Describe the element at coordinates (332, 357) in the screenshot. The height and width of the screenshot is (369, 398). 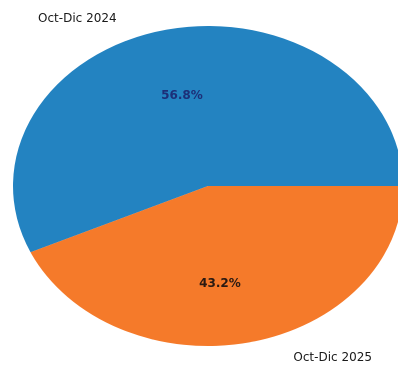
I see `category-label-oct-dic-2025: Oct-Dic 2025` at that location.